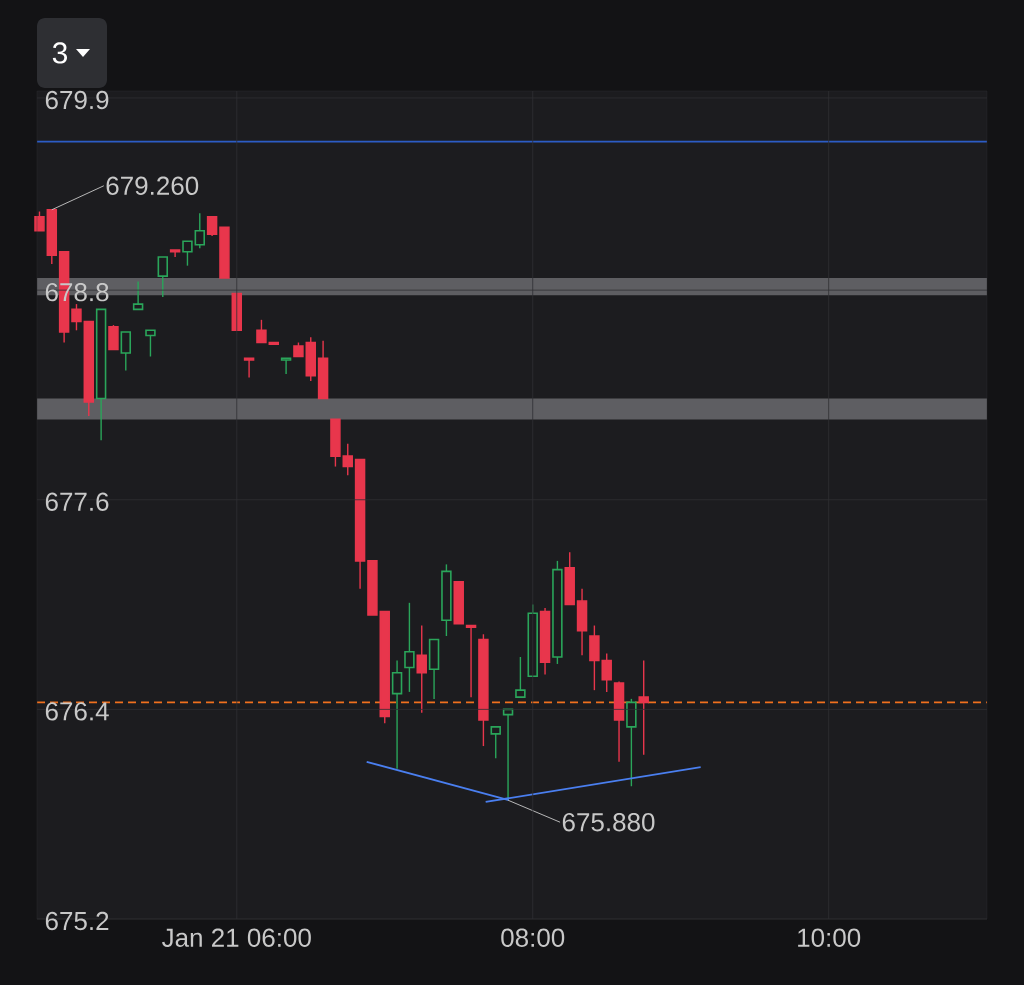 The height and width of the screenshot is (985, 1024). What do you see at coordinates (236, 937) in the screenshot?
I see `x-tick-label: Jan 21 06:00` at bounding box center [236, 937].